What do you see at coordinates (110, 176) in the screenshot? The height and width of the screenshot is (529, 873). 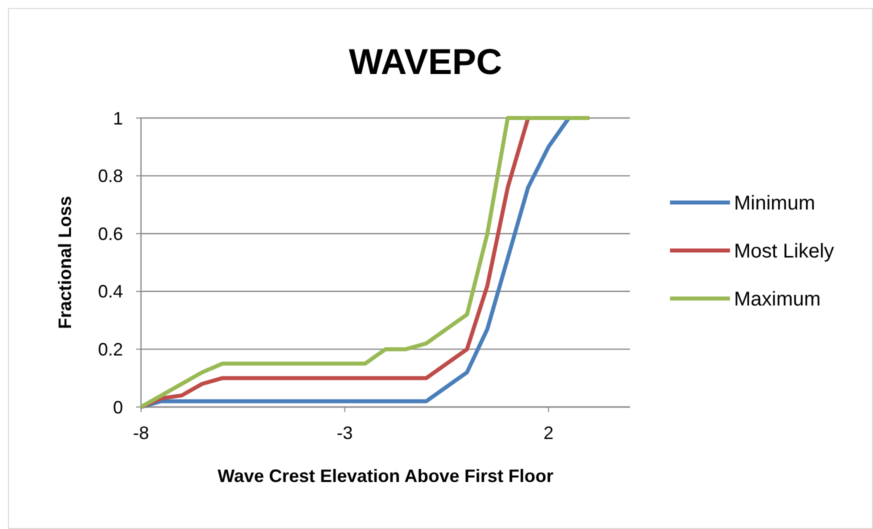 I see `y-tick-label: 0.8` at bounding box center [110, 176].